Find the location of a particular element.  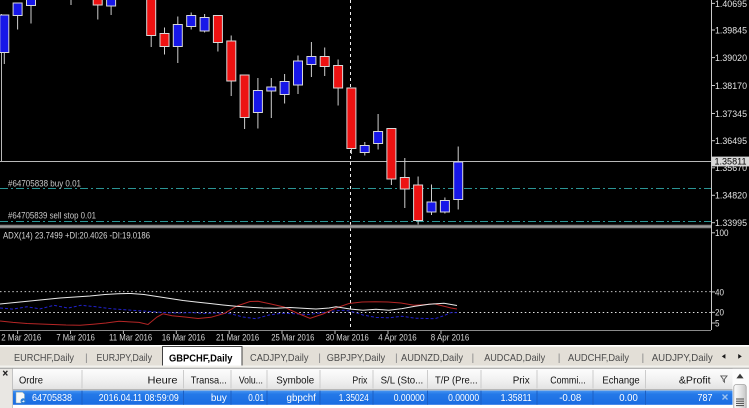

svg-text: 20 is located at coordinates (719, 313).